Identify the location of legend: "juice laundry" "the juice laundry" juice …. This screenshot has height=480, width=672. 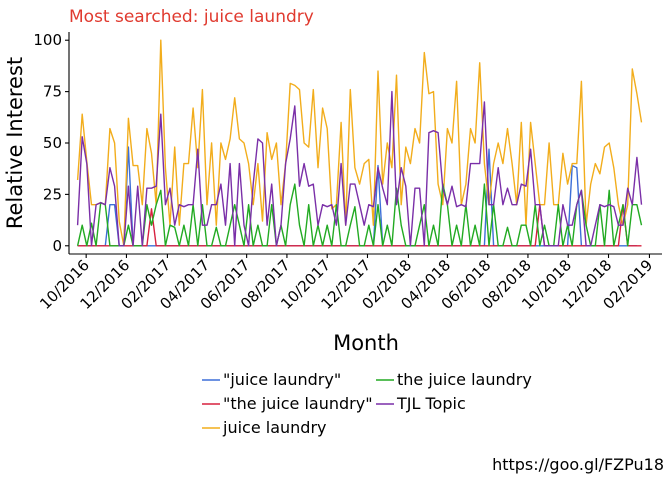
(367, 403).